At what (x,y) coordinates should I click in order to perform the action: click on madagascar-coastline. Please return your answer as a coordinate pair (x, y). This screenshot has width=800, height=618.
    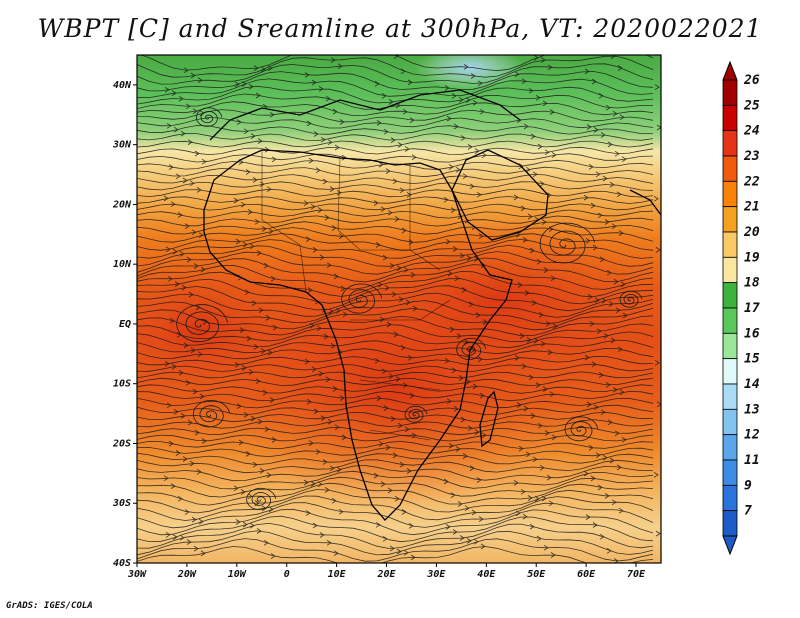
    Looking at the image, I should click on (489, 419).